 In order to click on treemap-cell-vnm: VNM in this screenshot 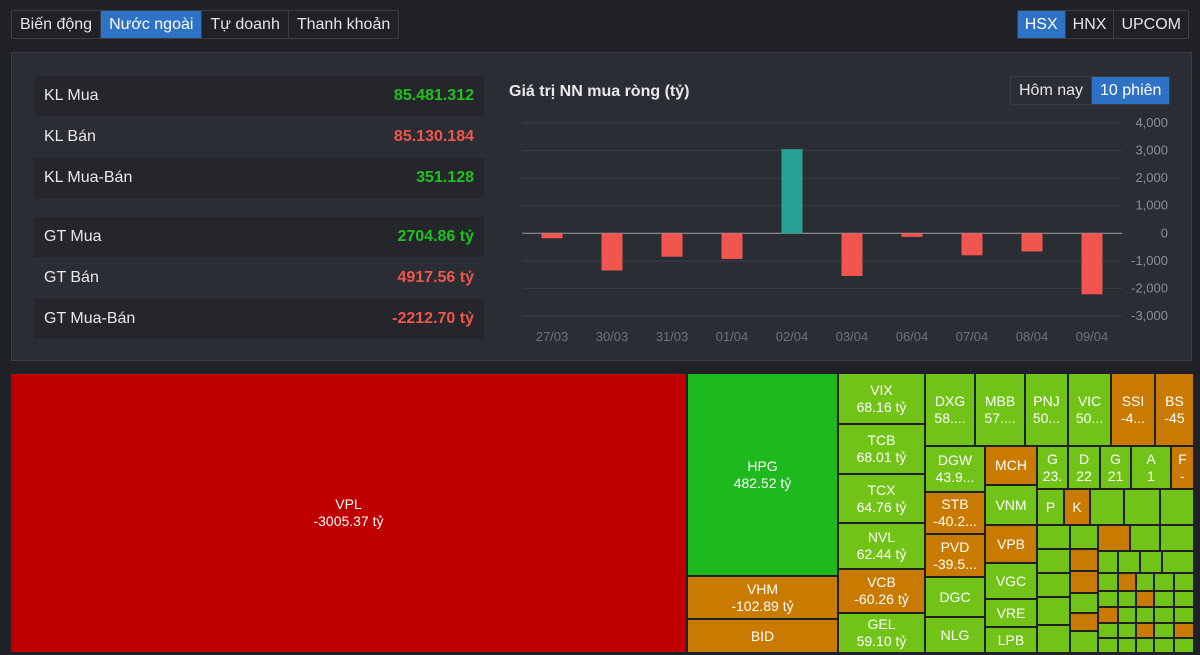, I will do `click(1011, 505)`.